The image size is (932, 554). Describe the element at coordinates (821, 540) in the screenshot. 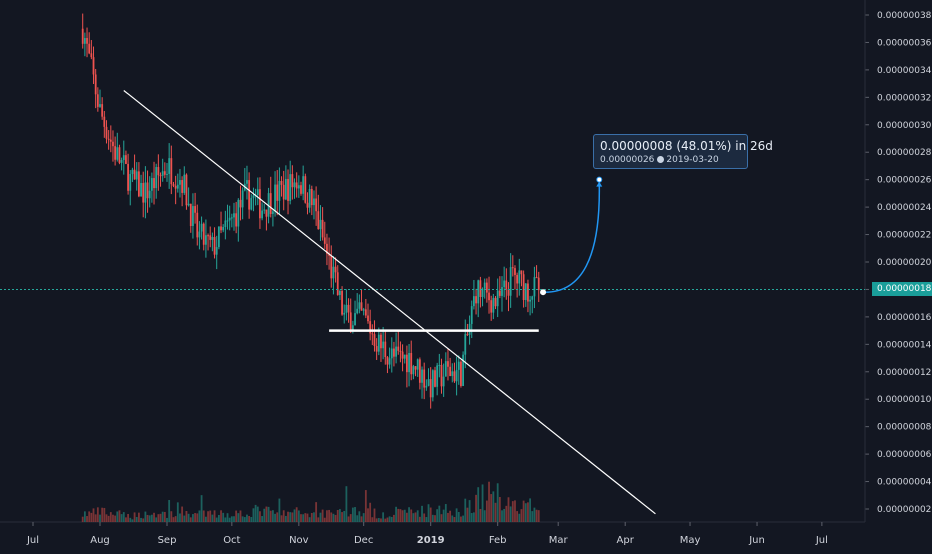

I see `time-tick-label: Jul` at that location.